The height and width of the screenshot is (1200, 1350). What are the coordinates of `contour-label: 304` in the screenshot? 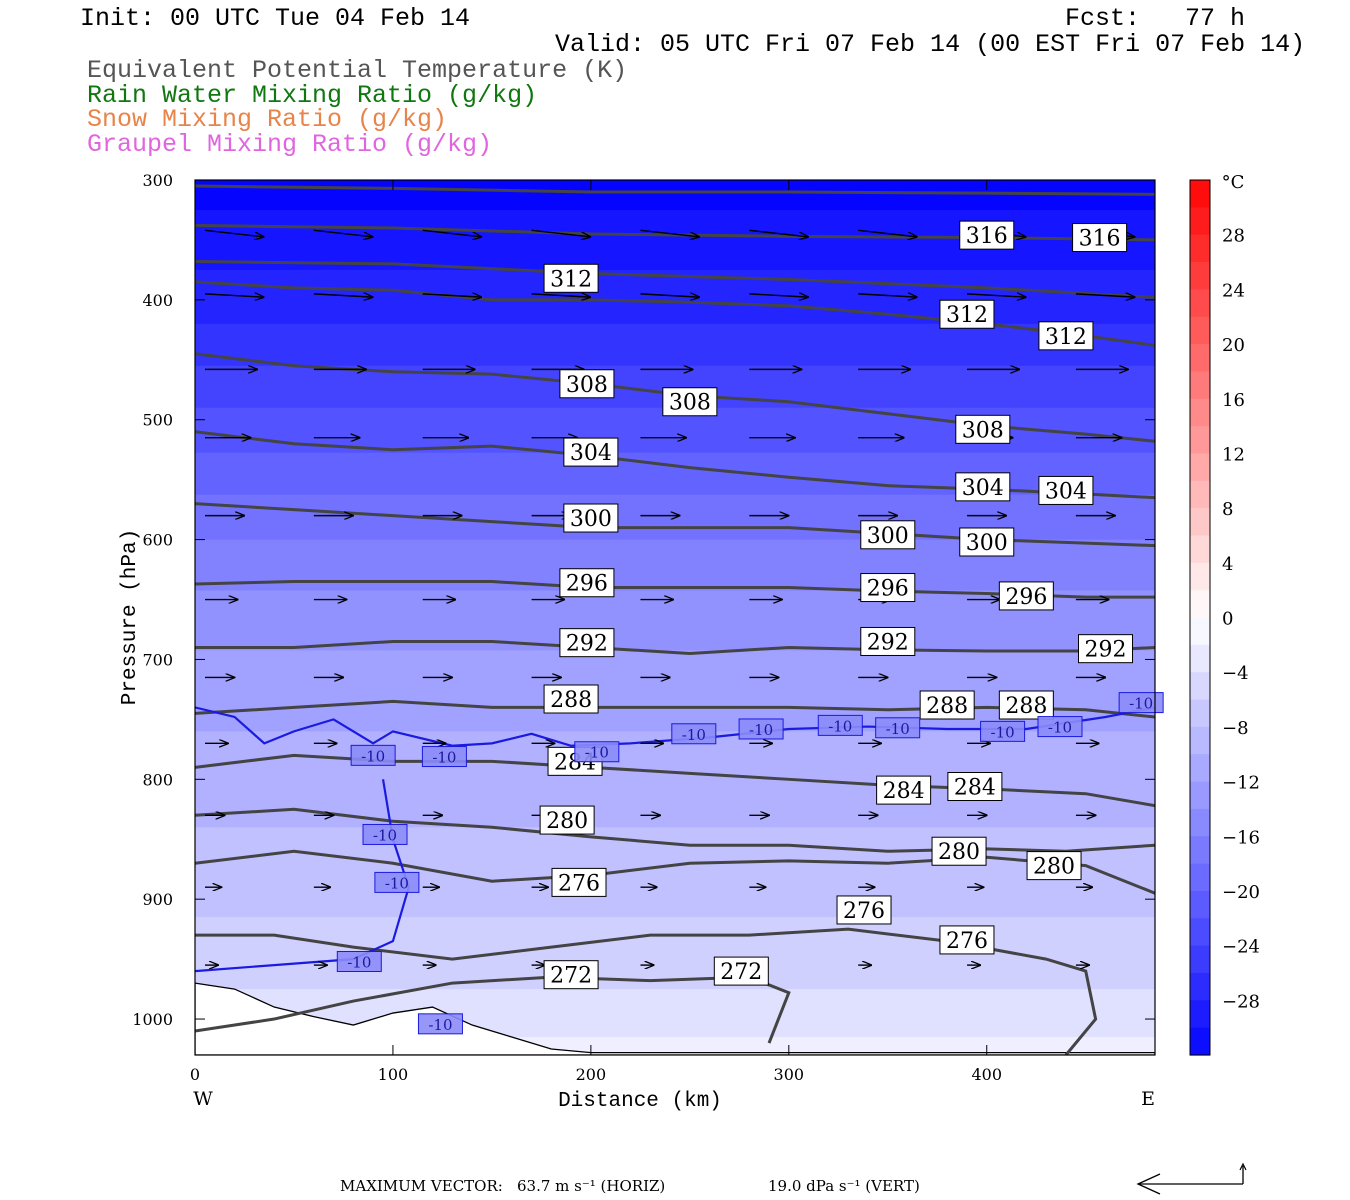 It's located at (983, 488).